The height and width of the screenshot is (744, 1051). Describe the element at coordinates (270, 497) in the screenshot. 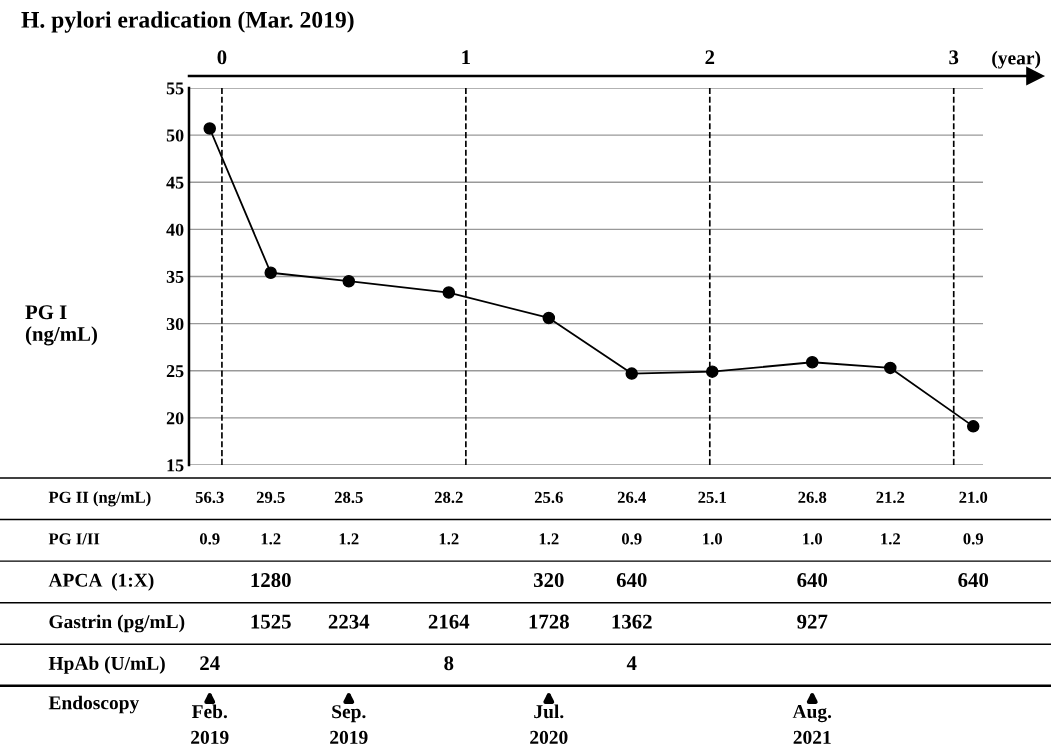

I see `text: 29.5` at that location.